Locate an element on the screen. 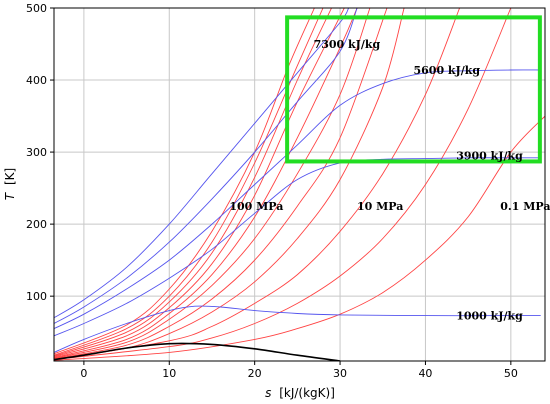 The width and height of the screenshot is (550, 404). y-tick-label-1: 200 is located at coordinates (36, 224).